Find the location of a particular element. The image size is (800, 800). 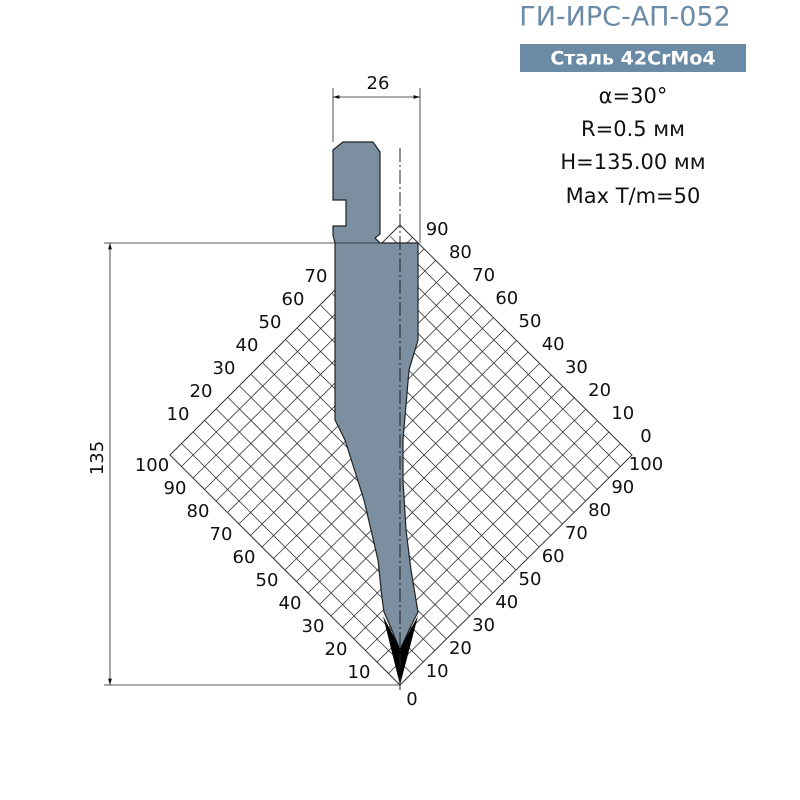

spec: Max T/m=50 is located at coordinates (633, 196).